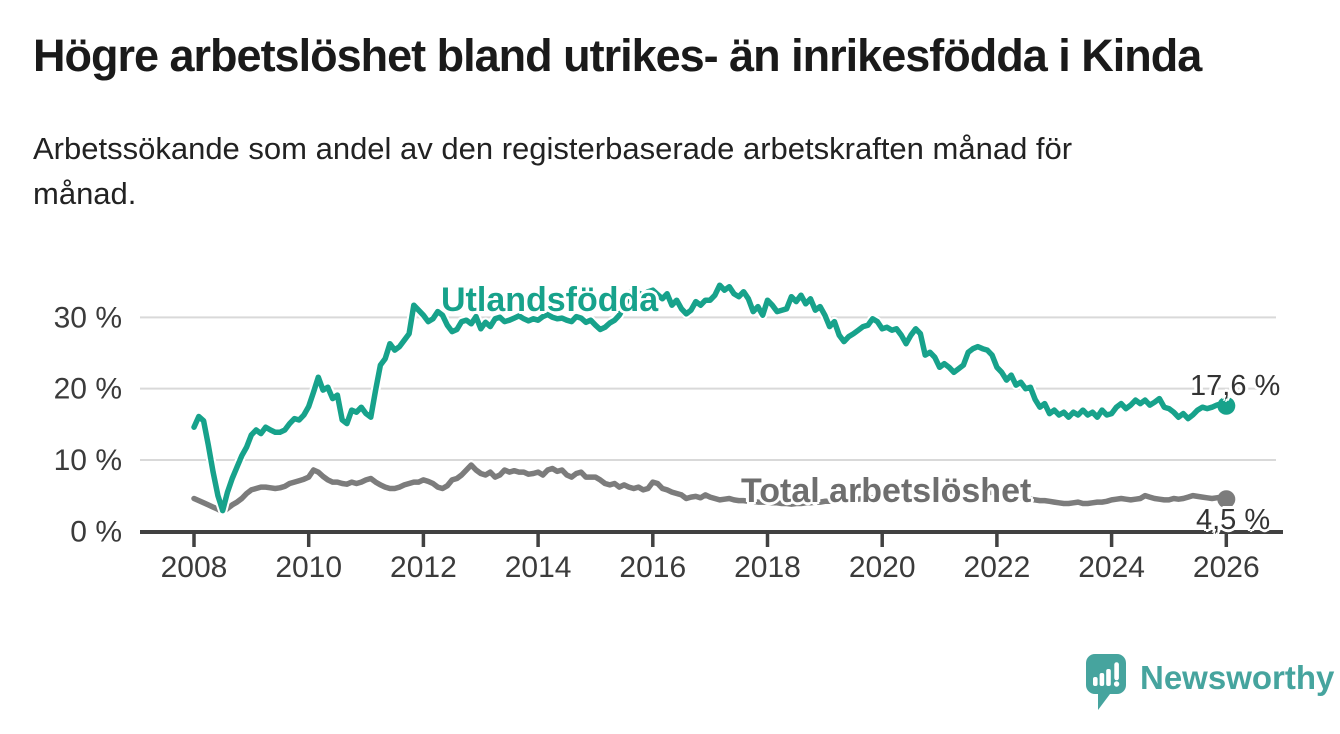 The height and width of the screenshot is (734, 1340). I want to click on end-dot-utlandsf-dda, so click(1226, 405).